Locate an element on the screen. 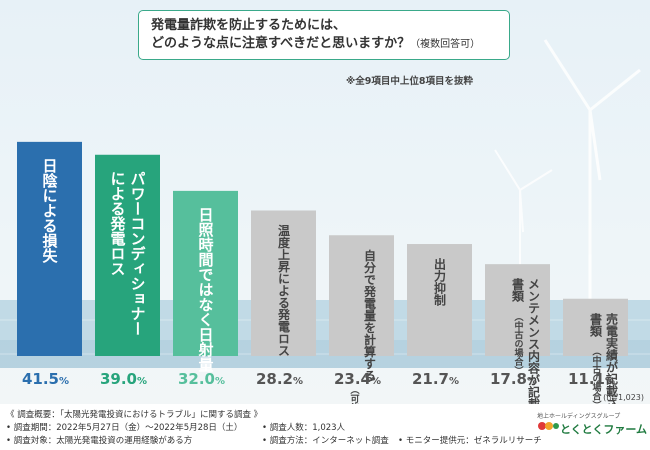 The width and height of the screenshot is (650, 450). value-label: 23.4% is located at coordinates (357, 379).